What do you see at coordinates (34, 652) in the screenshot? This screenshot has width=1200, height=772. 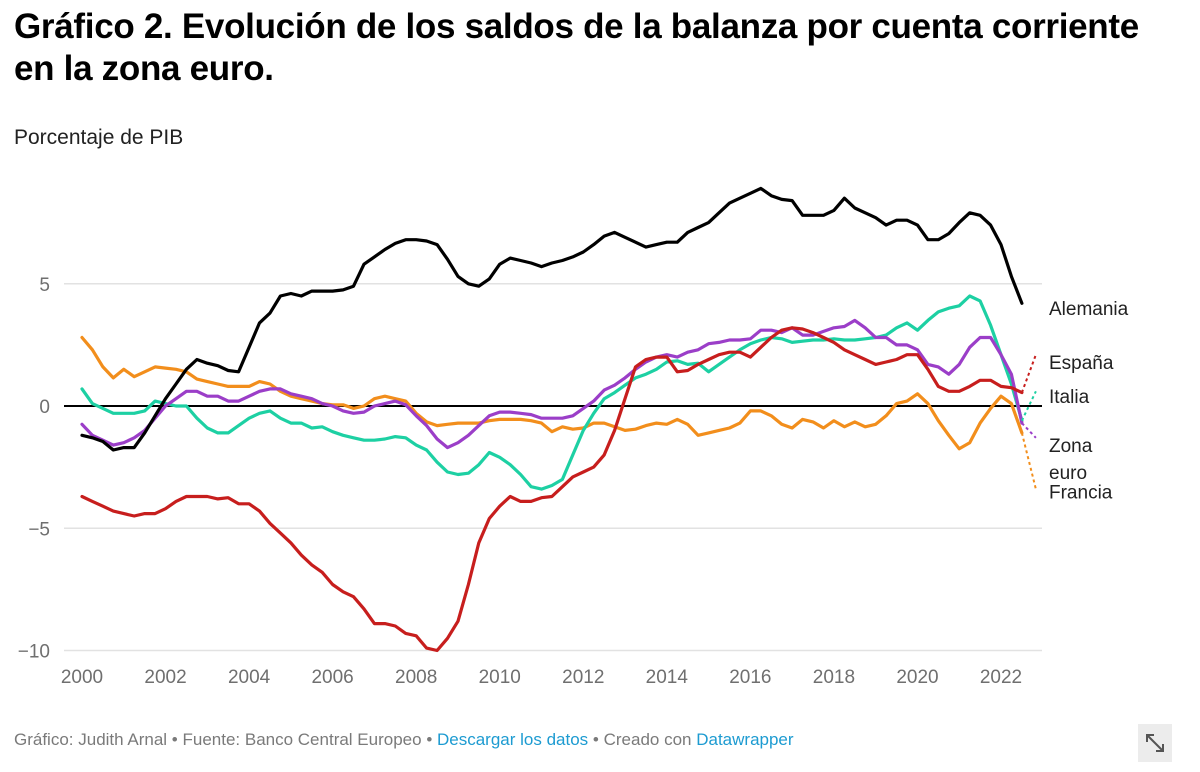 I see `y-tick-label: −10` at bounding box center [34, 652].